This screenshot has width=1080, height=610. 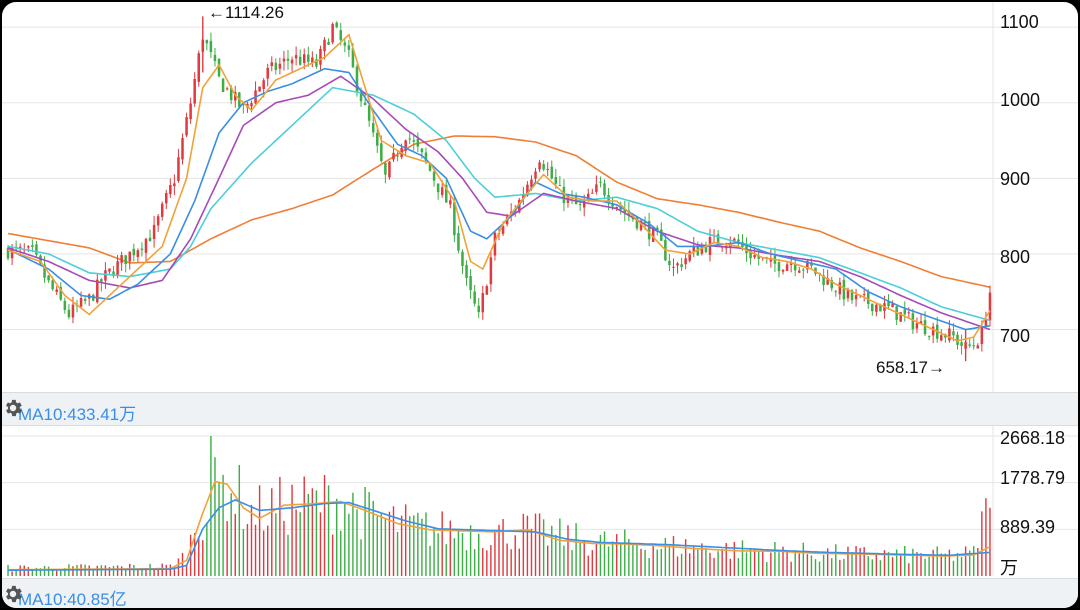 What do you see at coordinates (1019, 22) in the screenshot?
I see `price-tick-1100: 1100` at bounding box center [1019, 22].